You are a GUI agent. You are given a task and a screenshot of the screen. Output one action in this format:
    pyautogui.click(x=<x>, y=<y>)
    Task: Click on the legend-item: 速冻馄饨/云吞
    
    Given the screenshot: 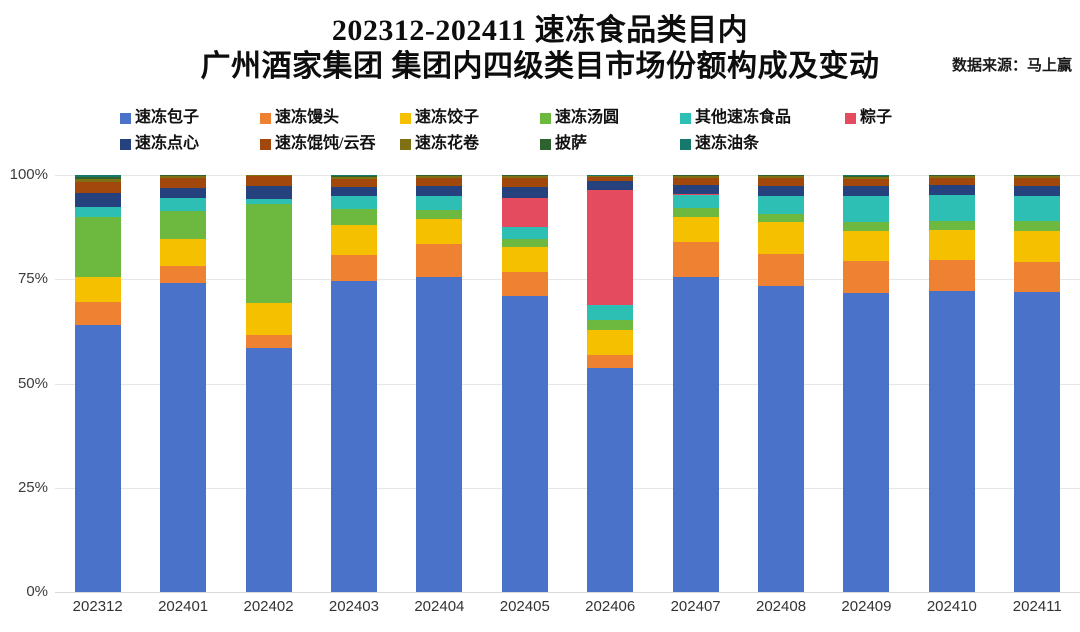 What is the action you would take?
    pyautogui.click(x=317, y=144)
    